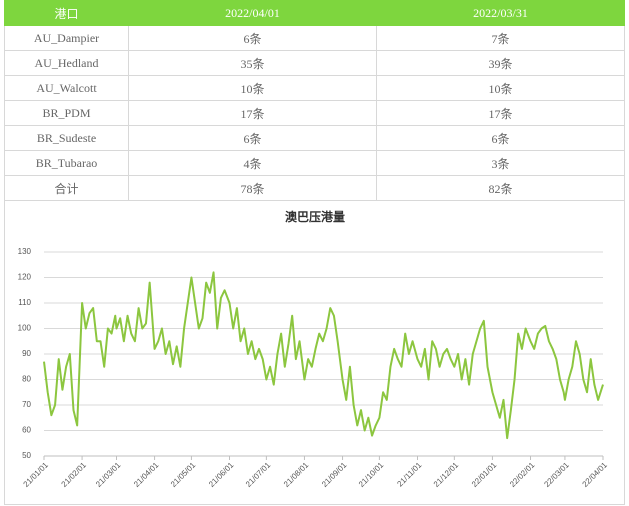 Image resolution: width=629 pixels, height=506 pixels. What do you see at coordinates (66, 13) in the screenshot?
I see `header-cell: 港口` at bounding box center [66, 13].